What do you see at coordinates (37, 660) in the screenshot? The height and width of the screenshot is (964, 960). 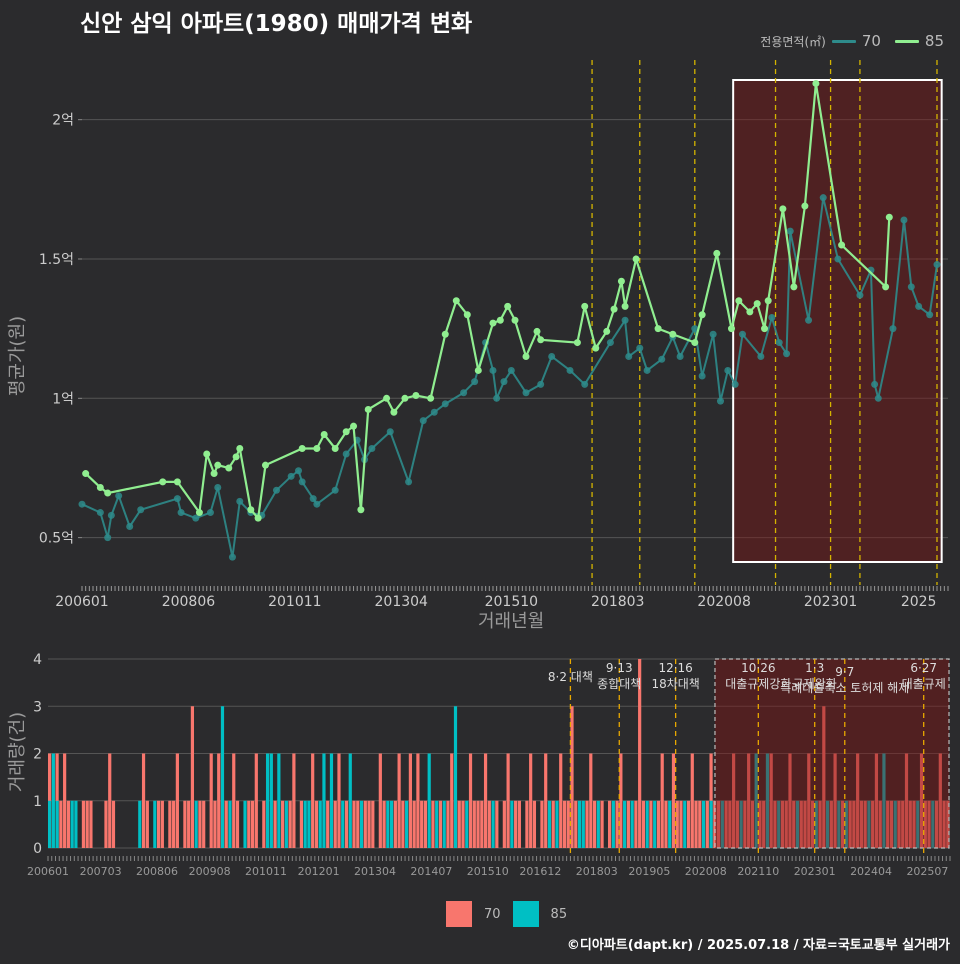 I see `volume-y-tick-label-4: 4` at bounding box center [37, 660].